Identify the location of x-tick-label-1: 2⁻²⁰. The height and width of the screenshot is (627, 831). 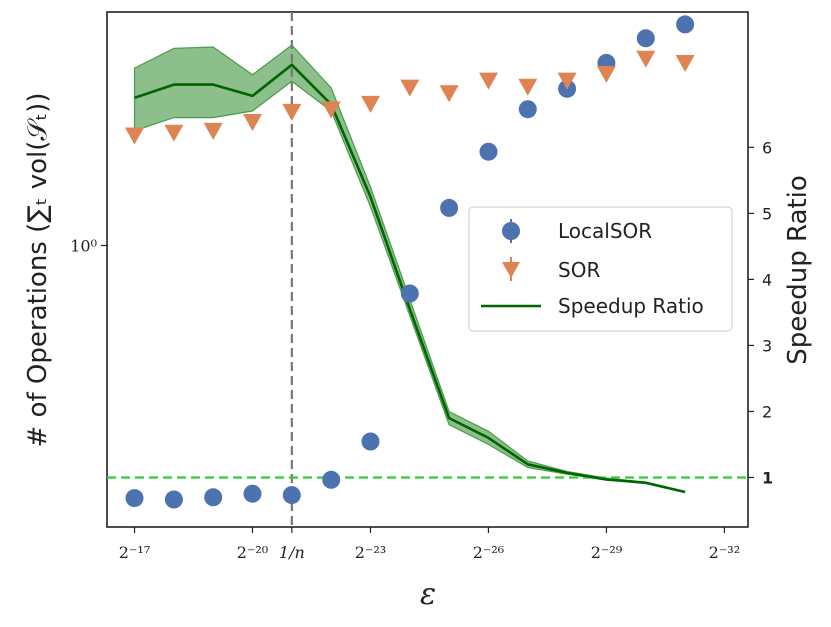
(252, 552).